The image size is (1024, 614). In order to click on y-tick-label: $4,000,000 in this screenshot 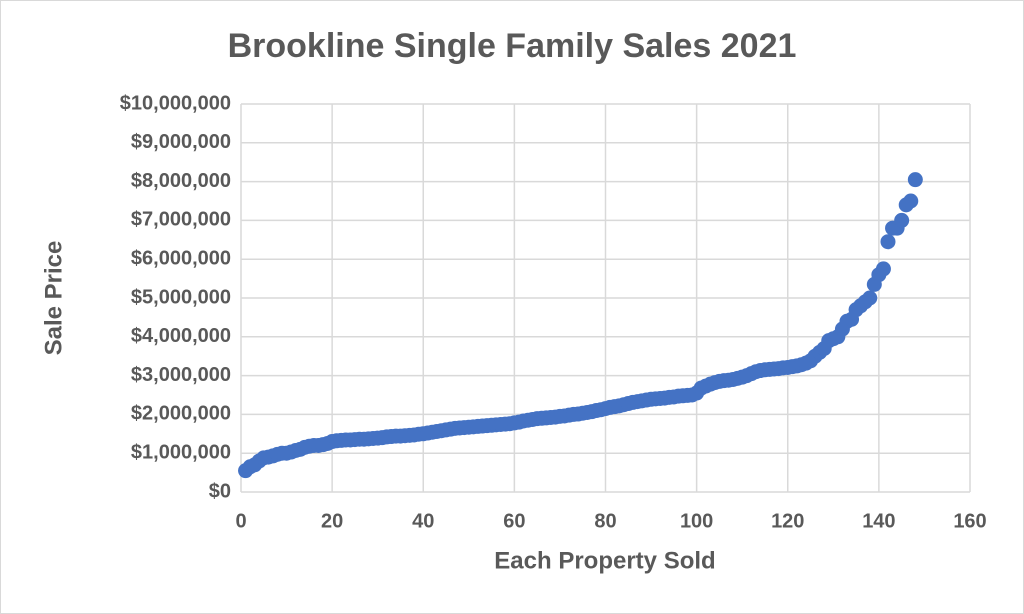, I will do `click(181, 336)`.